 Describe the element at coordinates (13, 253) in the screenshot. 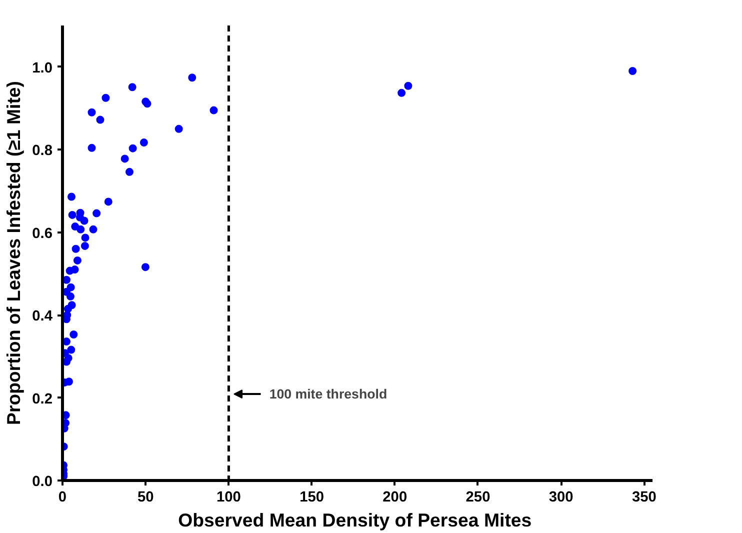

I see `y-axis-title: Proportion of Leaves Infested (≥1 Mite)` at that location.